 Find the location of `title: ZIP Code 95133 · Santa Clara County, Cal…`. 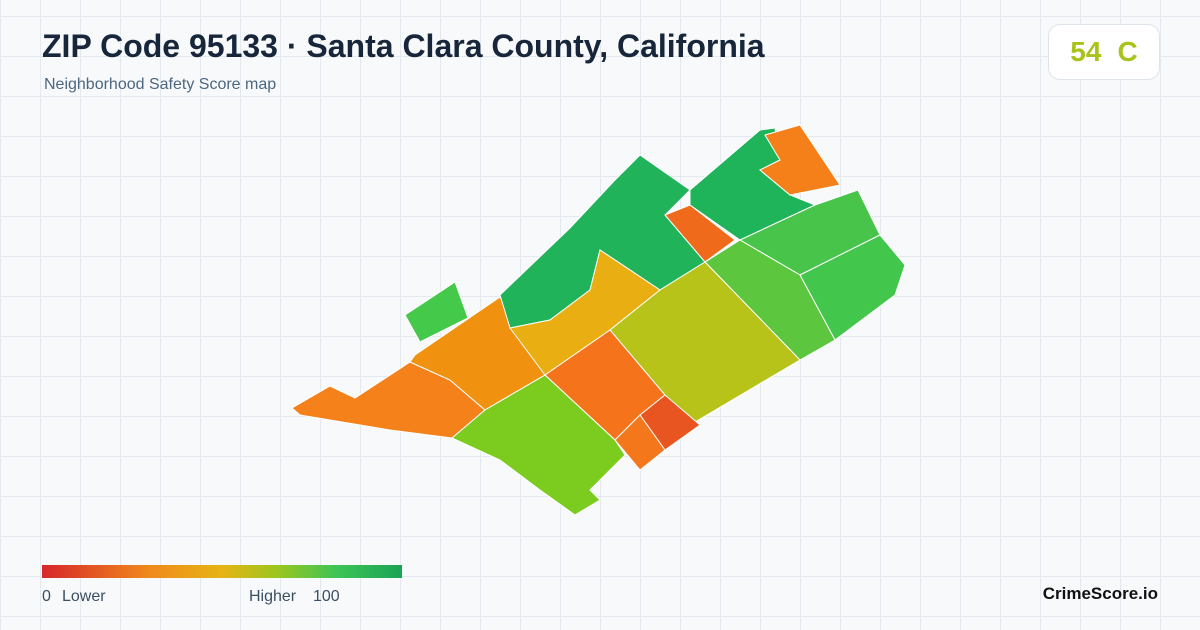

title: ZIP Code 95133 · Santa Clara County, Cal… is located at coordinates (403, 46).